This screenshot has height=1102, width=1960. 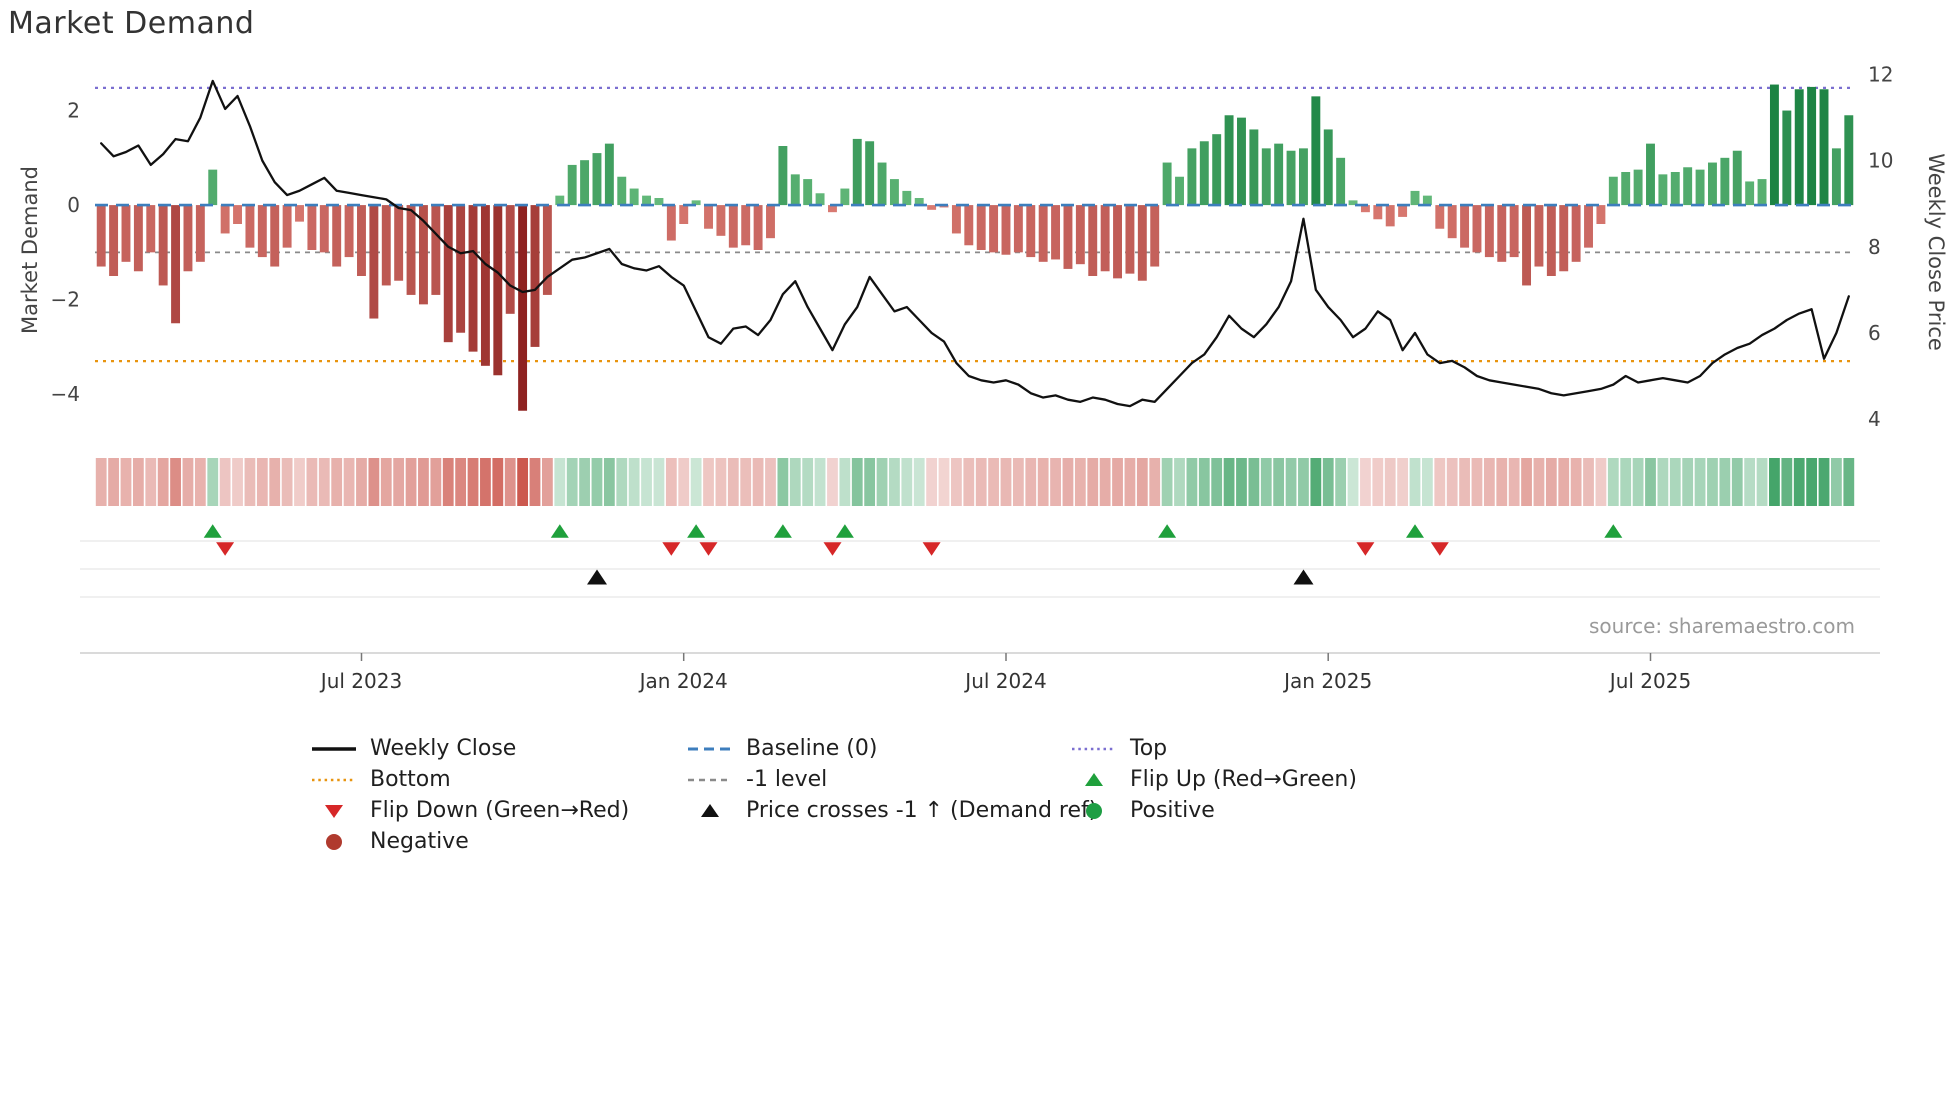 I want to click on left-axis-tick-label: 2, so click(x=73, y=111).